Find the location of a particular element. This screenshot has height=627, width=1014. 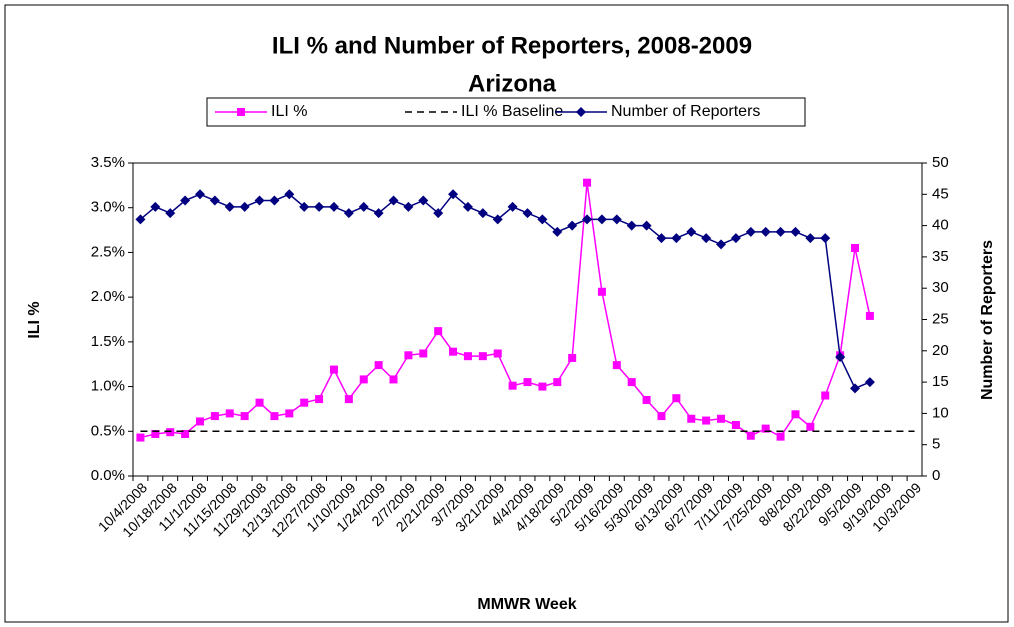

y2-tick-label: 25 is located at coordinates (940, 318).